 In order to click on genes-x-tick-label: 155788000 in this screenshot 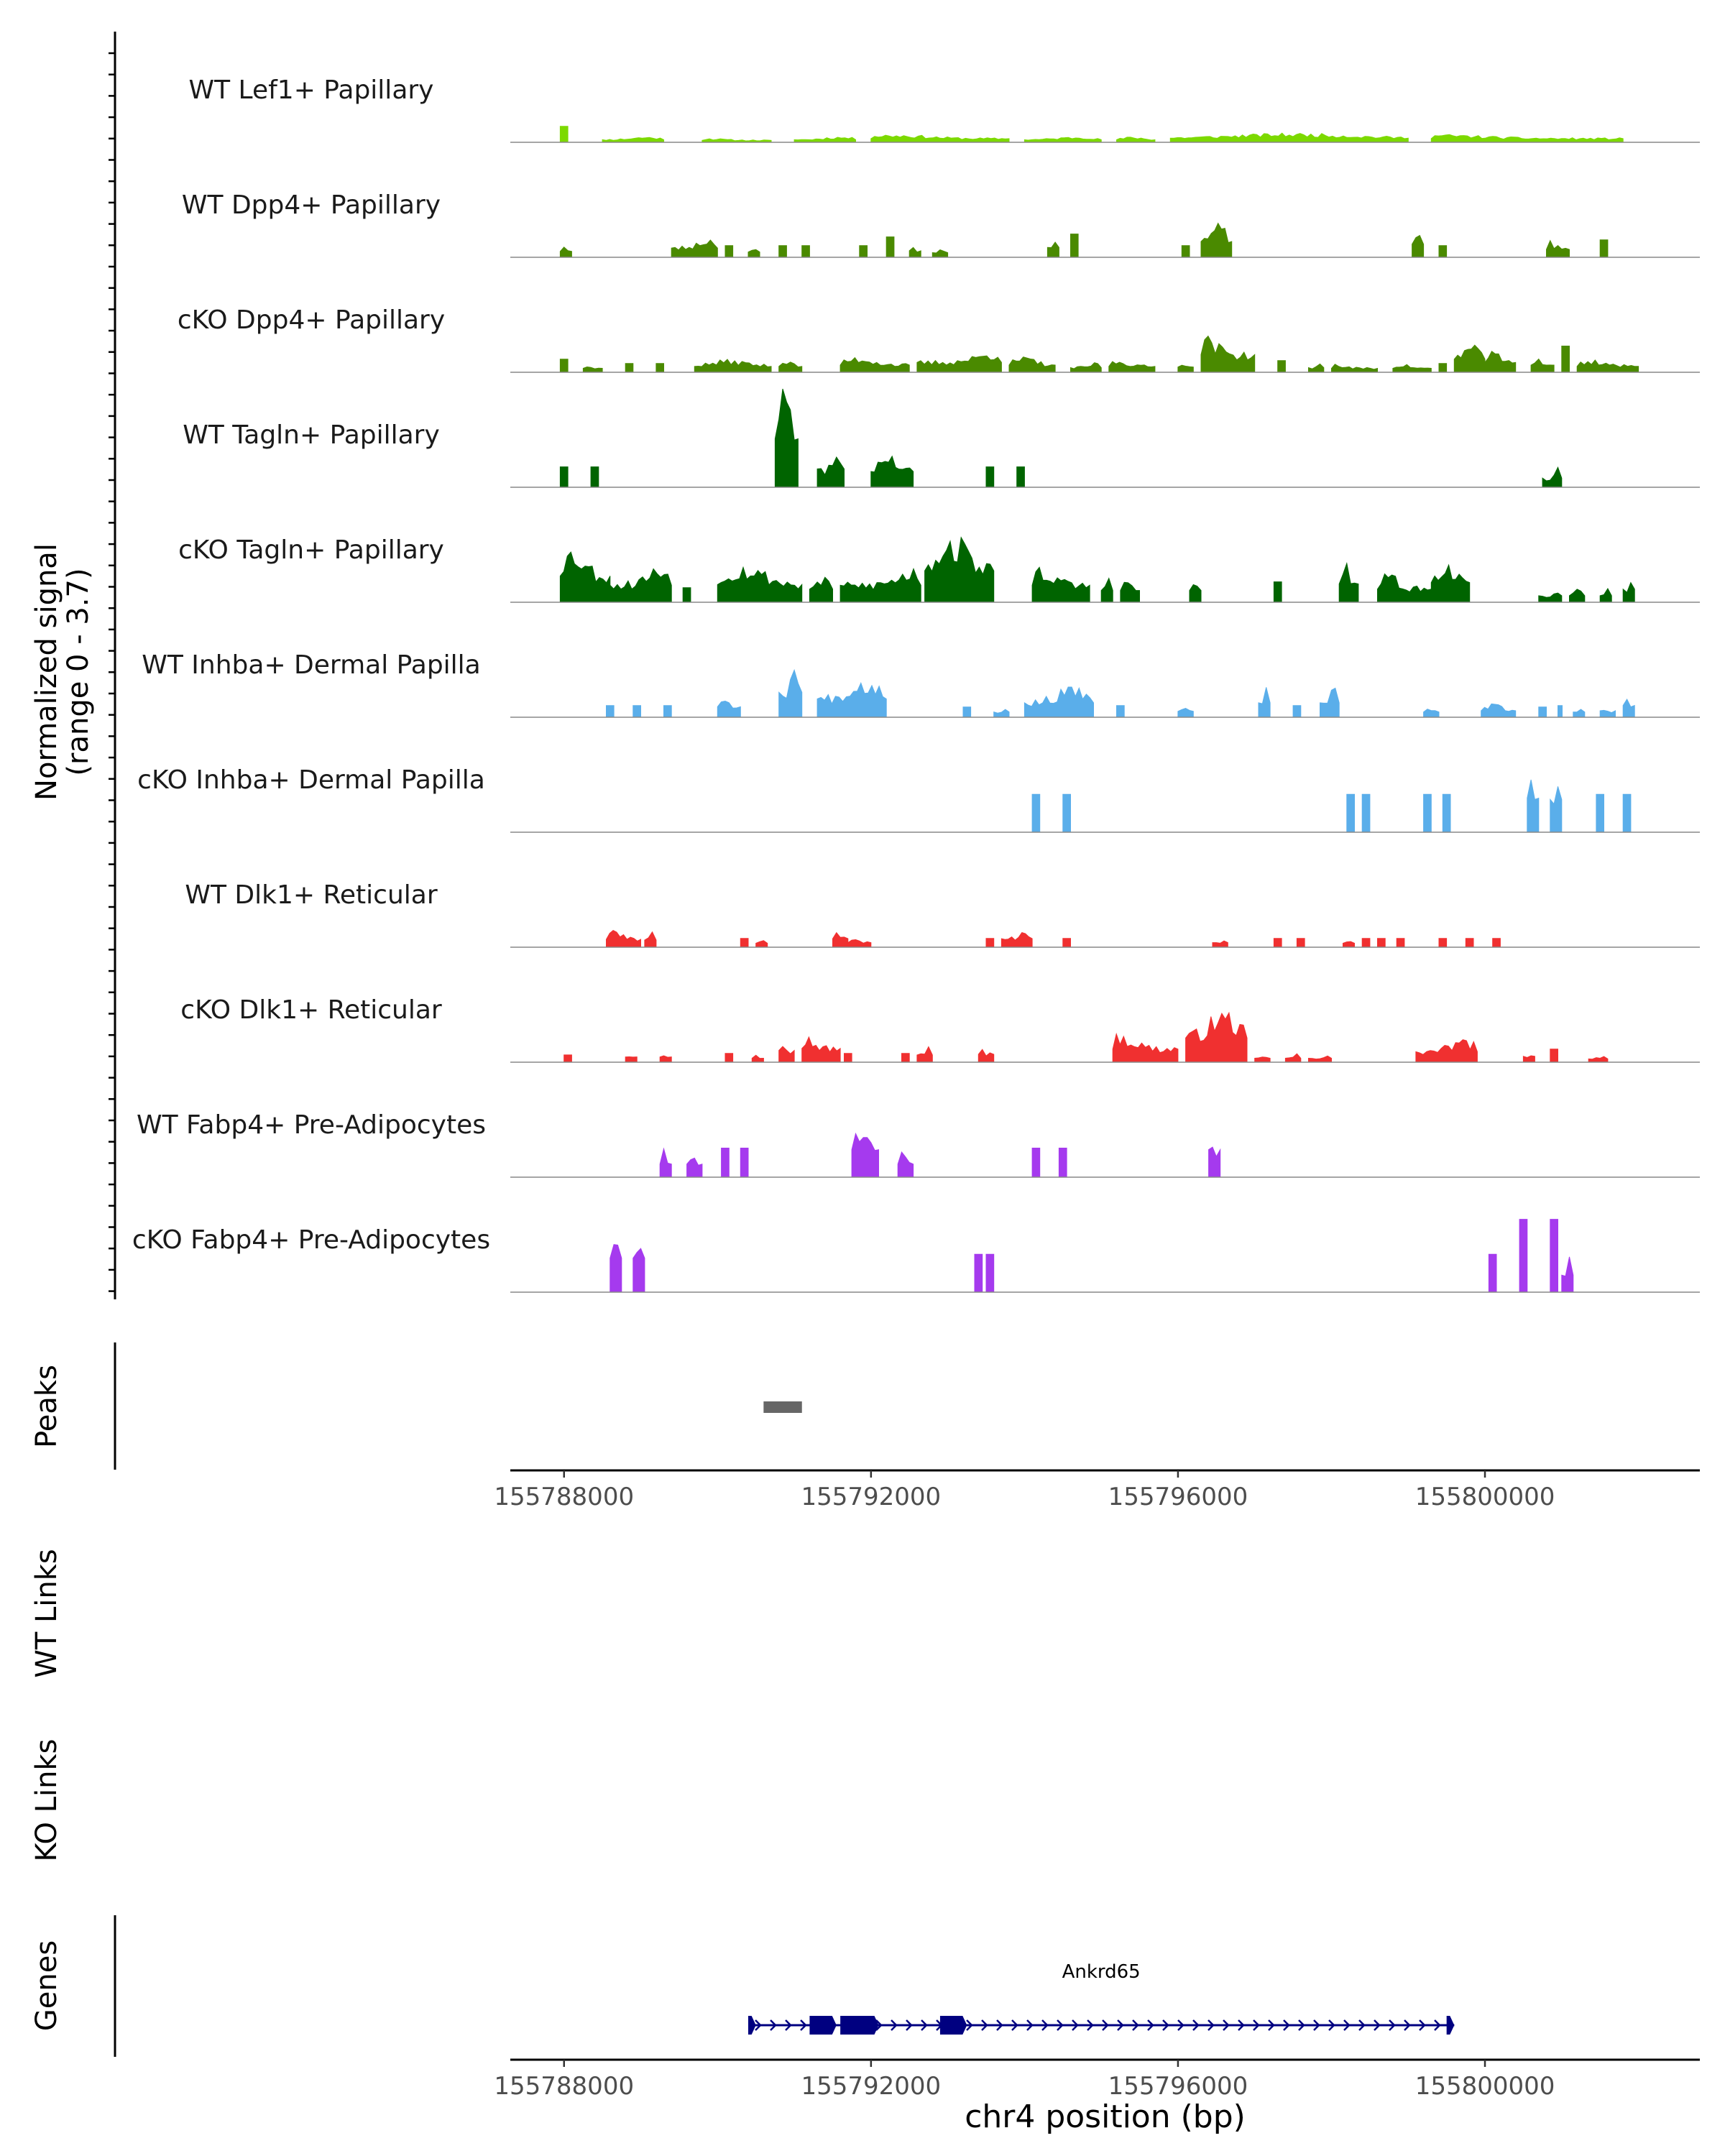, I will do `click(564, 2086)`.